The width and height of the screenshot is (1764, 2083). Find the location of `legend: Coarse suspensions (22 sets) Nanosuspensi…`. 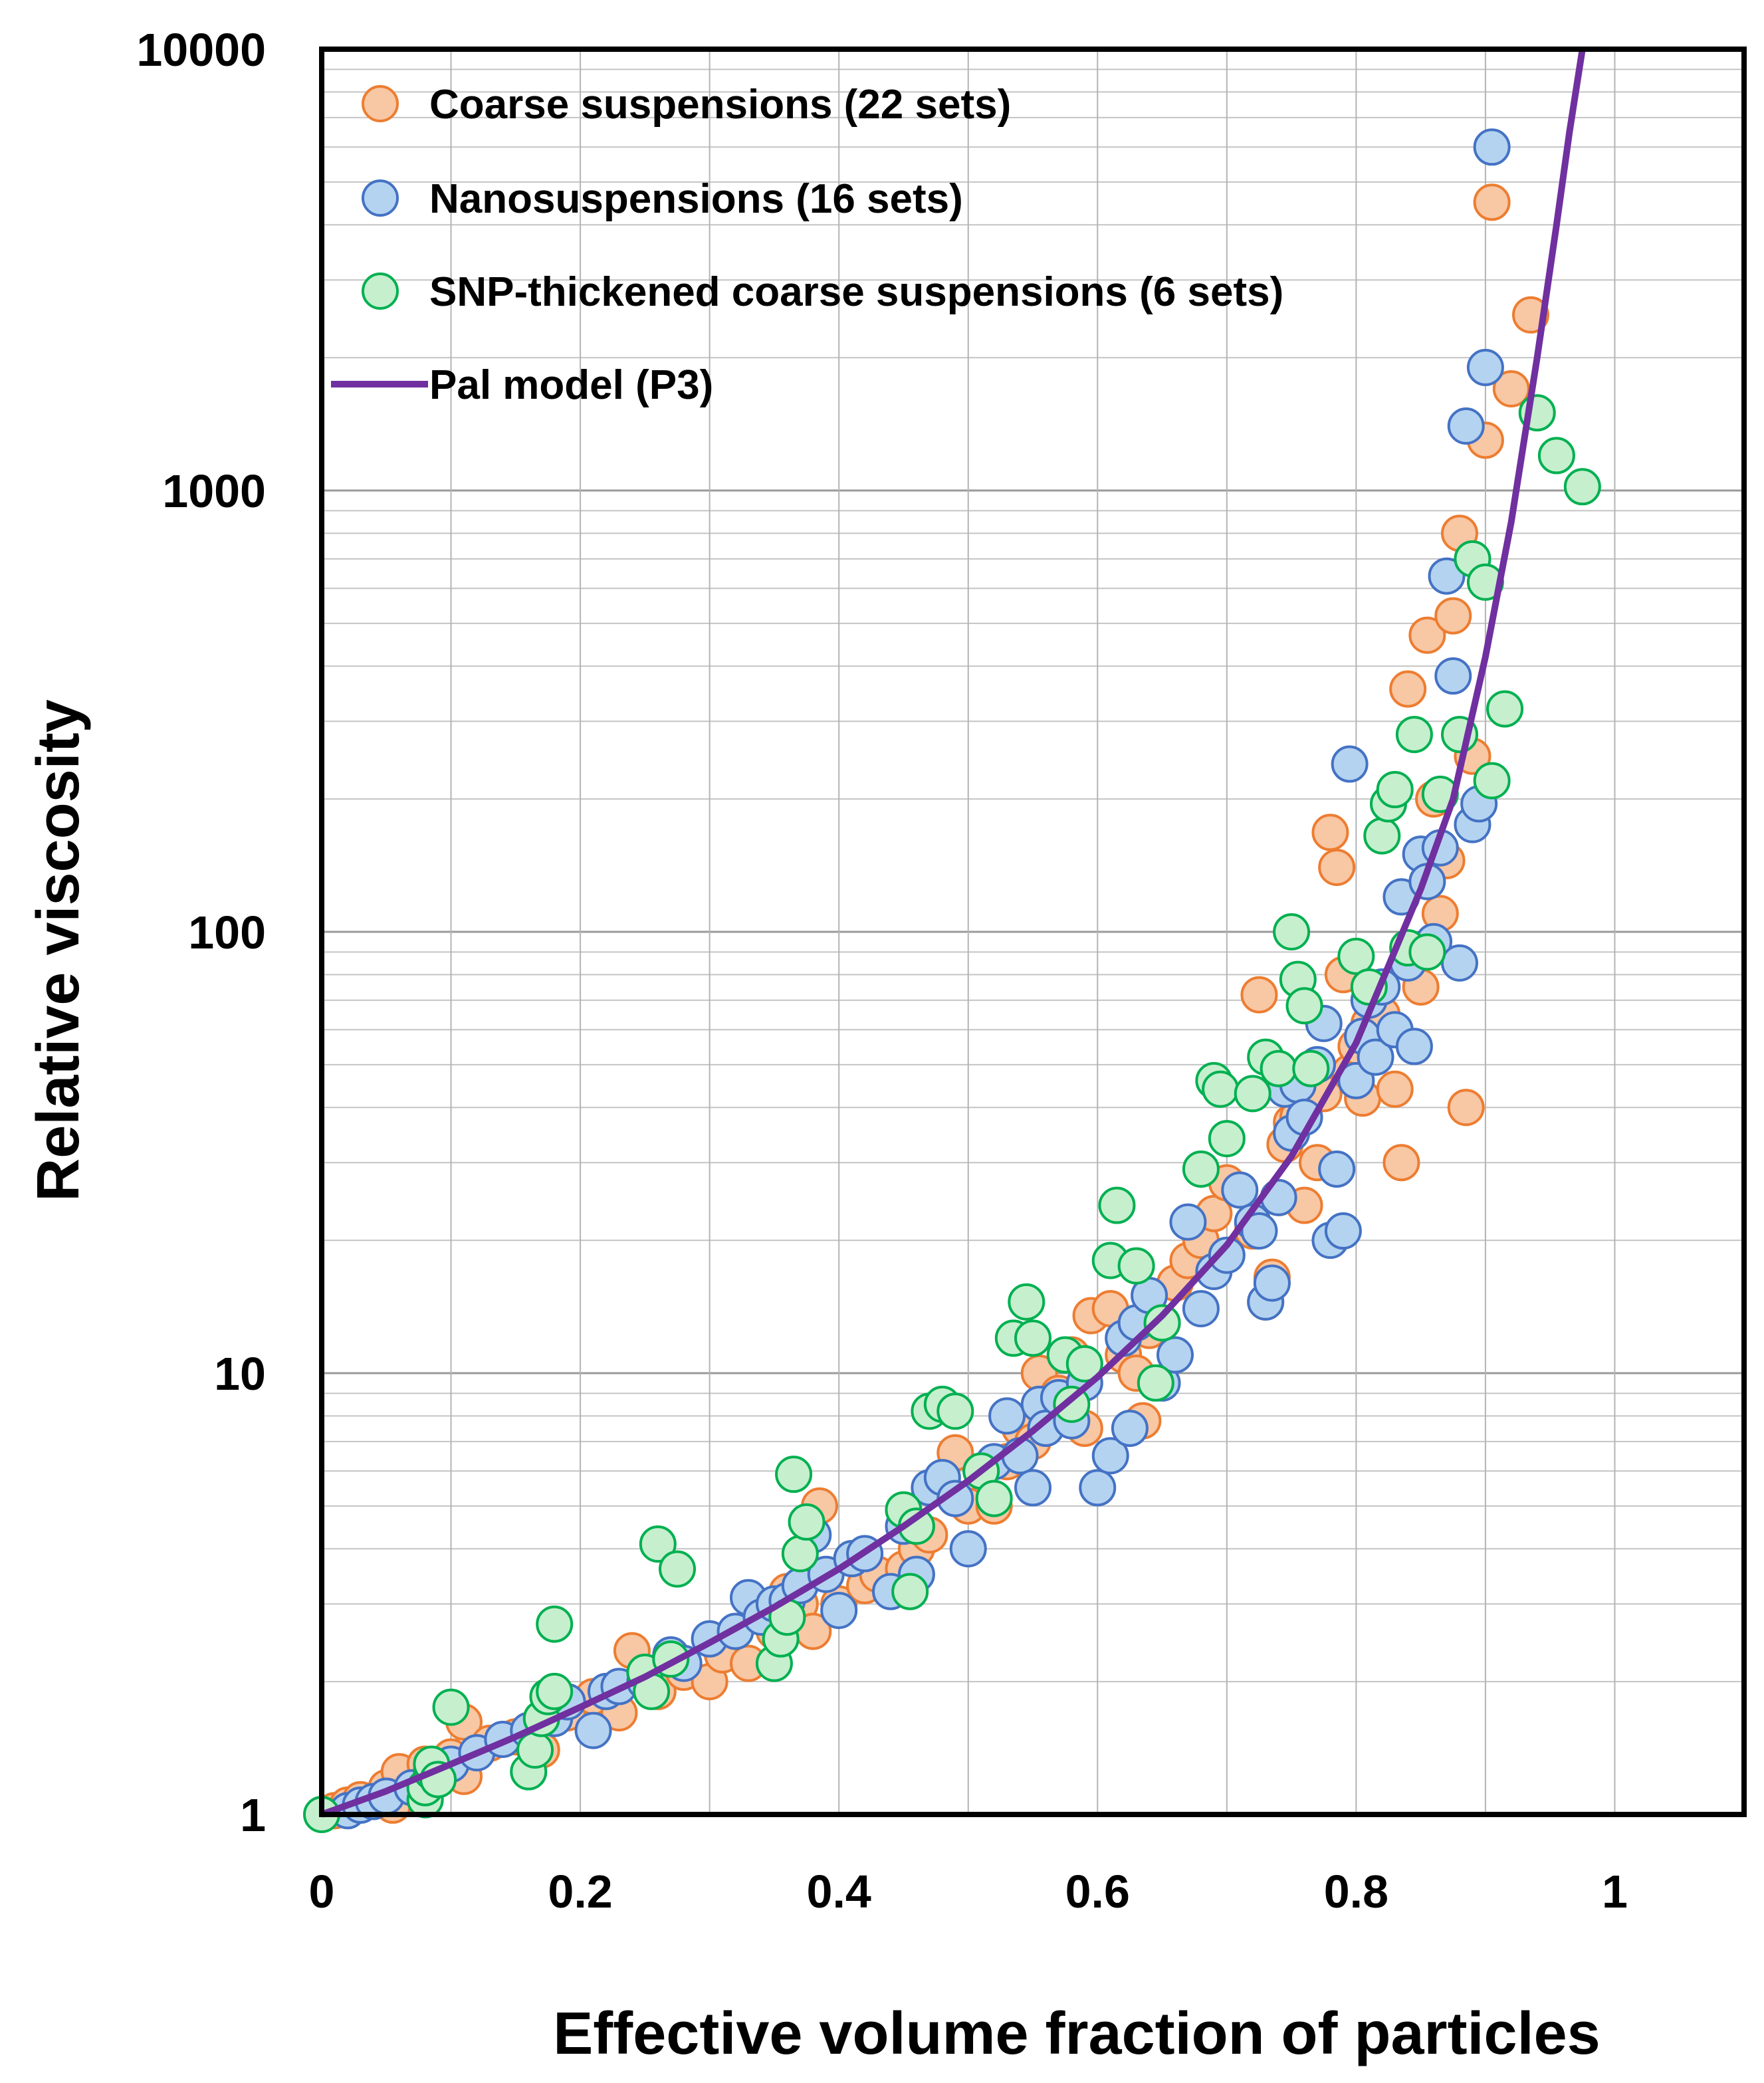

legend: Coarse suspensions (22 sets) Nanosuspensi… is located at coordinates (807, 245).